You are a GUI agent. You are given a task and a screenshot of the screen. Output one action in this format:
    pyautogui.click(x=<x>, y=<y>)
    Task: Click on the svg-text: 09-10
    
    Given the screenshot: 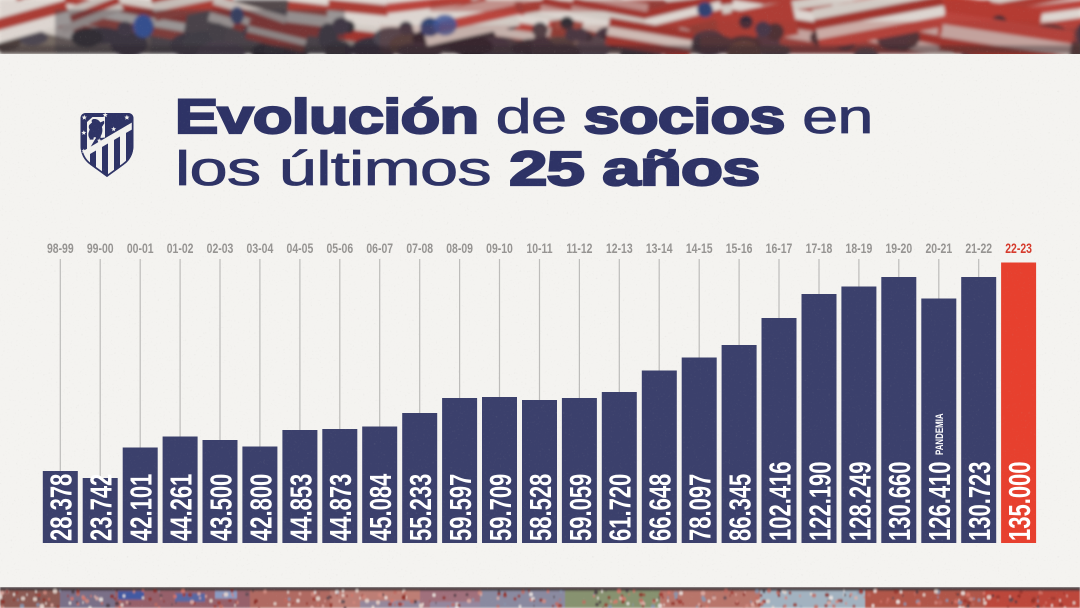 What is the action you would take?
    pyautogui.click(x=499, y=249)
    